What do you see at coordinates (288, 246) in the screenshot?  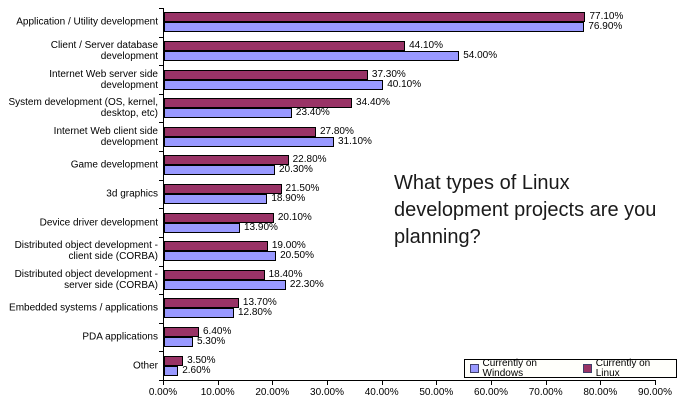 I see `bar-value-label: 19.00%` at bounding box center [288, 246].